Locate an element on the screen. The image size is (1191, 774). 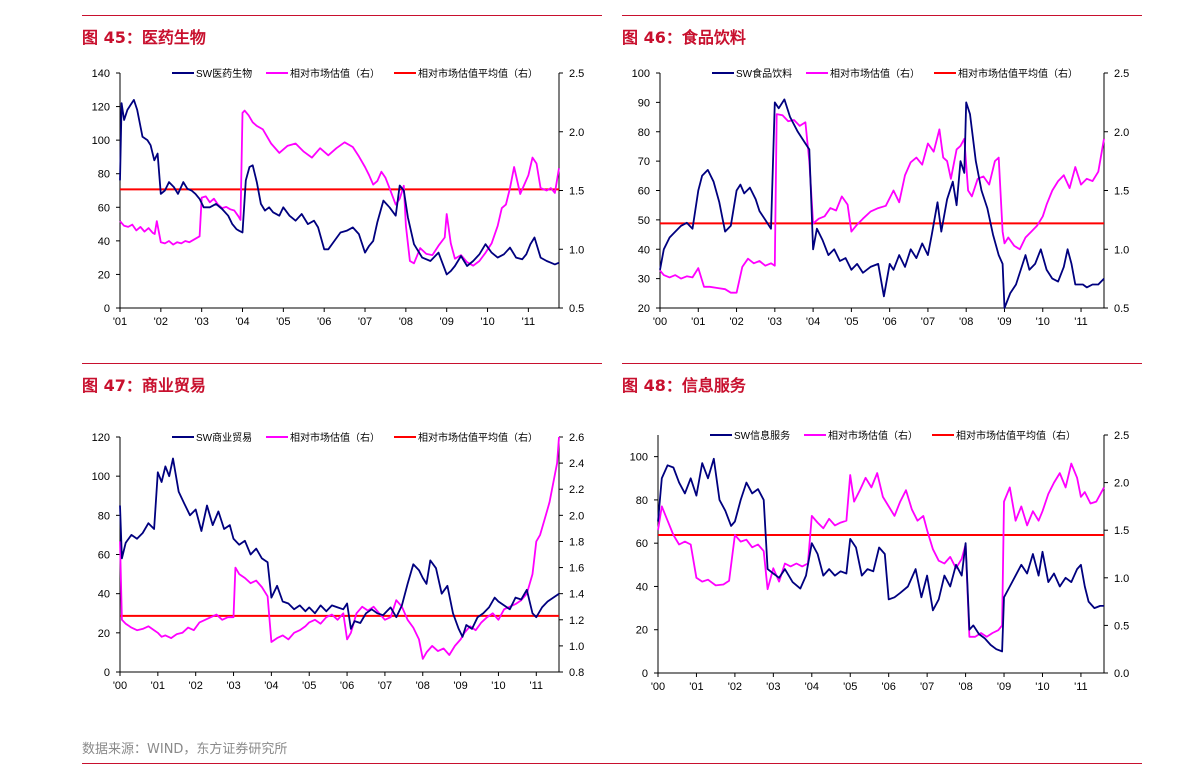
right-tick-label: 1.8 is located at coordinates (576, 542).